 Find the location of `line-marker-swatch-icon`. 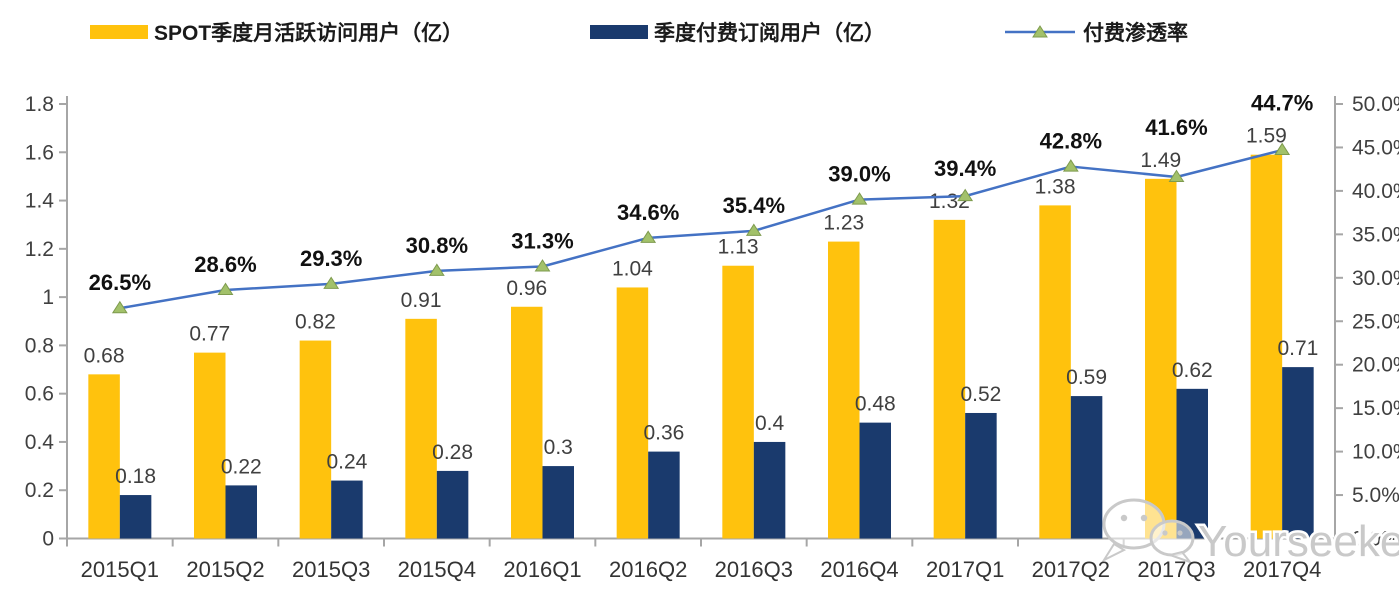

line-marker-swatch-icon is located at coordinates (1040, 31).